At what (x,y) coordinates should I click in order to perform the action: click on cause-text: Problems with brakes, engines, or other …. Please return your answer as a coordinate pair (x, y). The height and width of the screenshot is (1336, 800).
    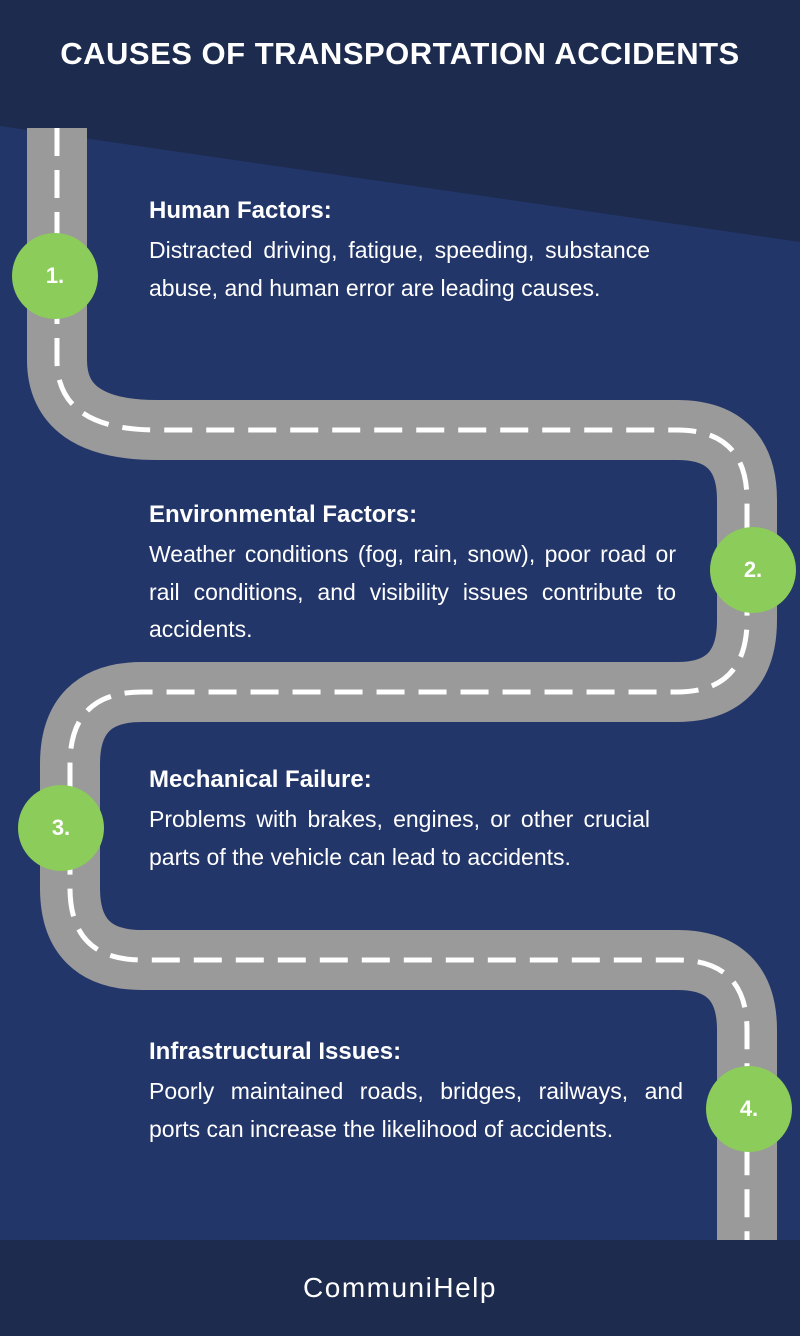
    Looking at the image, I should click on (399, 838).